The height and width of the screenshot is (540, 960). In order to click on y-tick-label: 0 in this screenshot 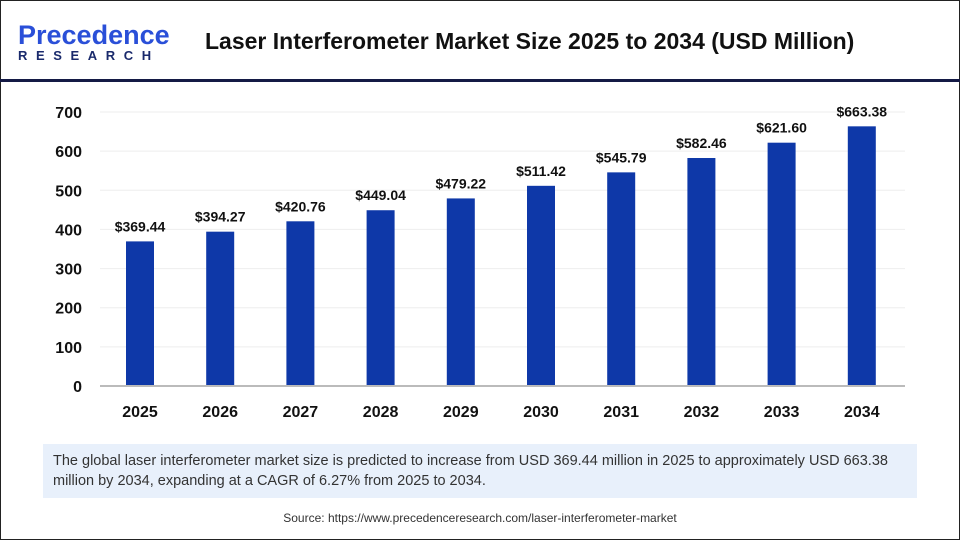, I will do `click(77, 387)`.